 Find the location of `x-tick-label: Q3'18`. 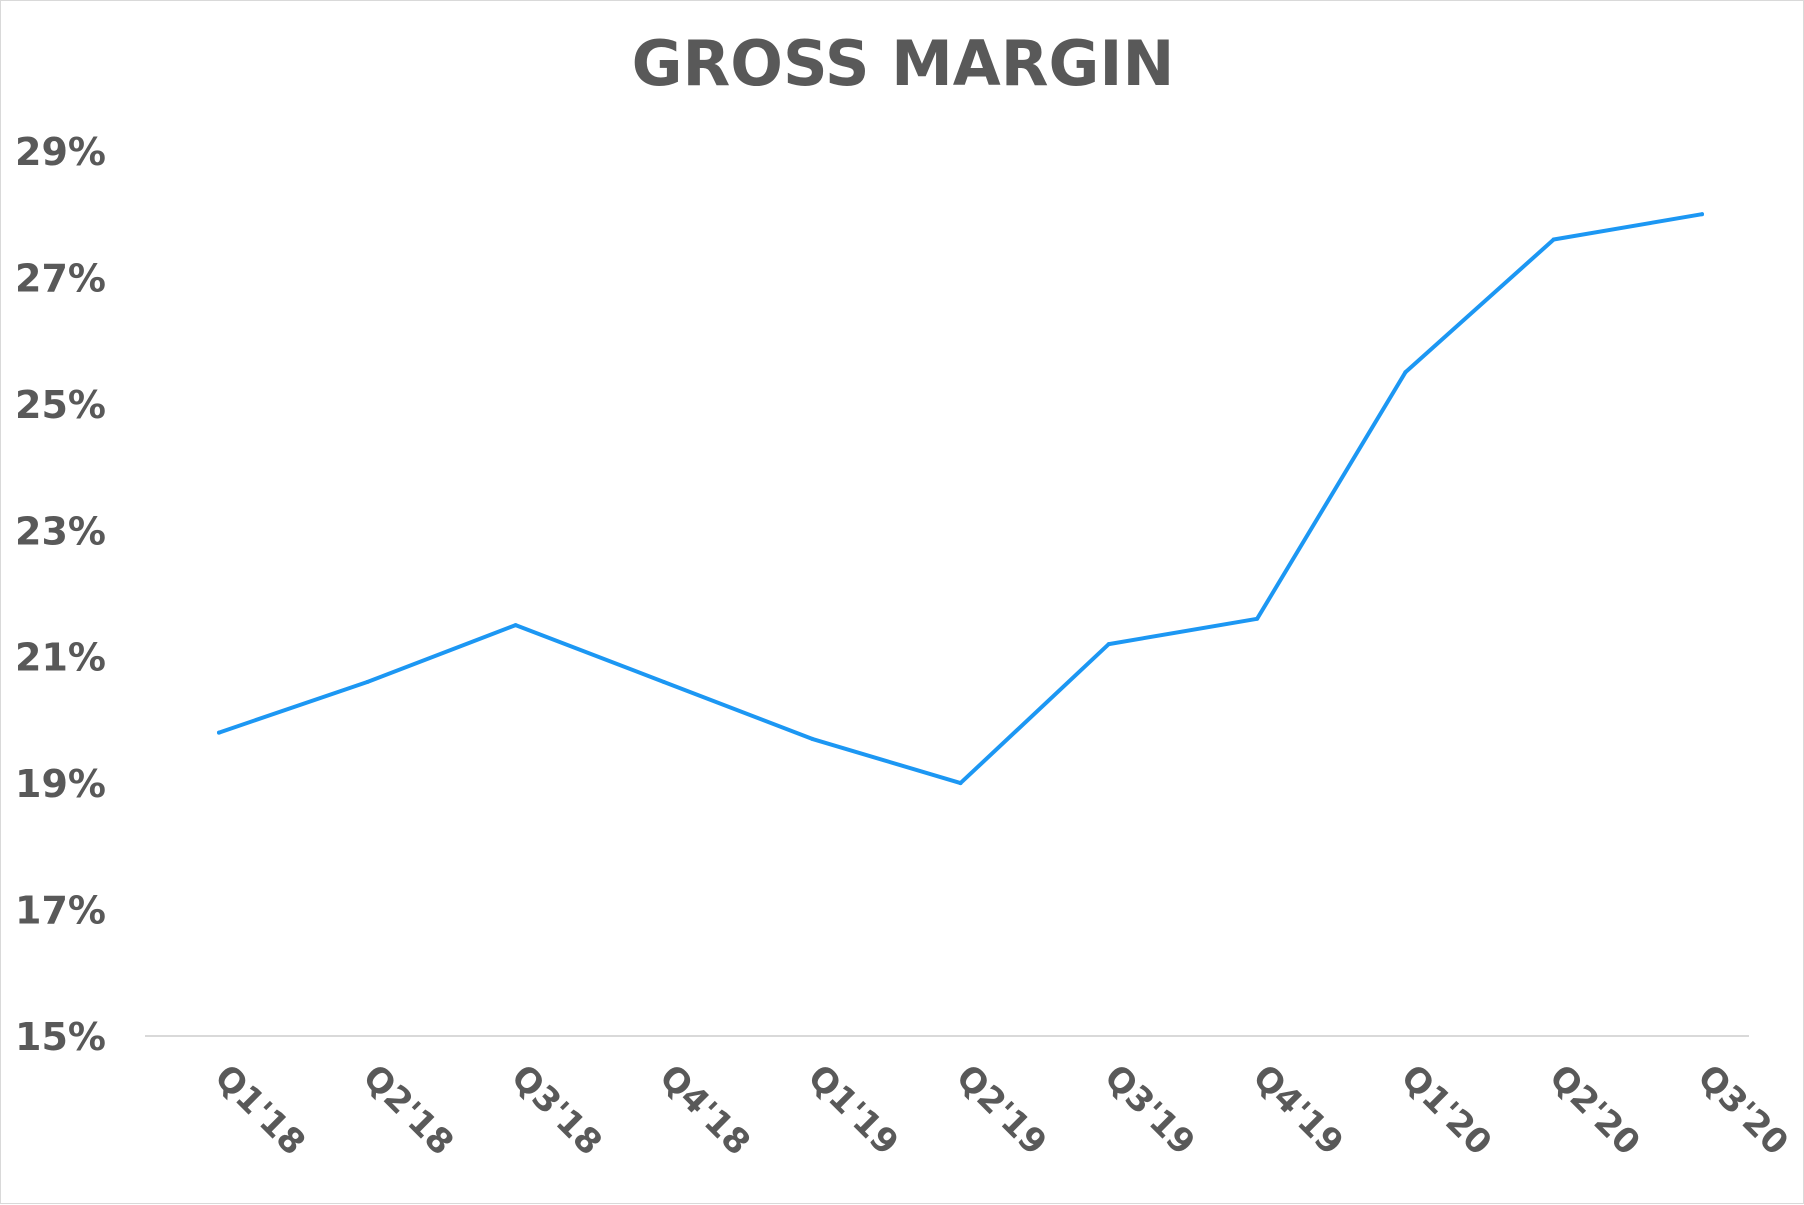

x-tick-label: Q3'18 is located at coordinates (556, 1110).